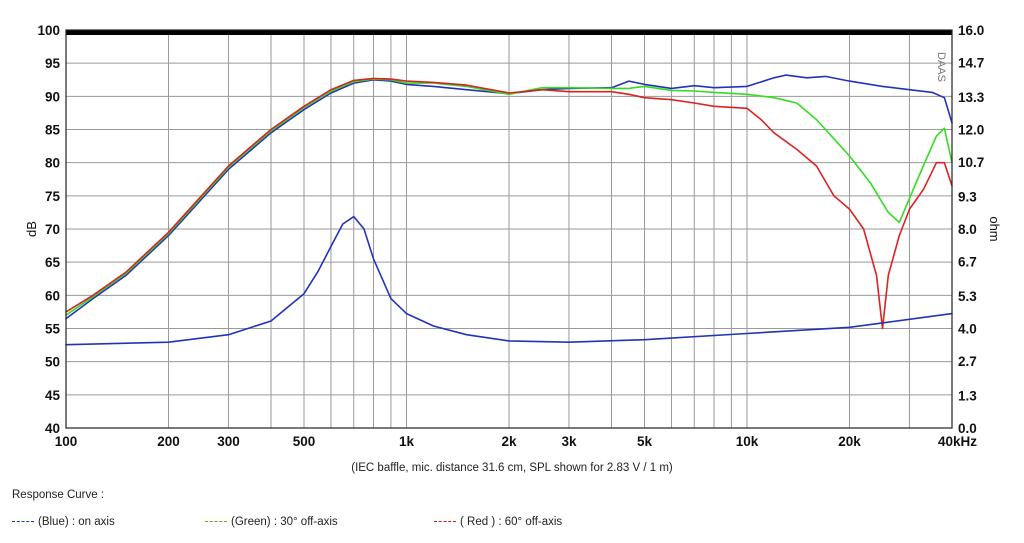 The image size is (1024, 543). I want to click on y-left-tick-label: 40, so click(52, 428).